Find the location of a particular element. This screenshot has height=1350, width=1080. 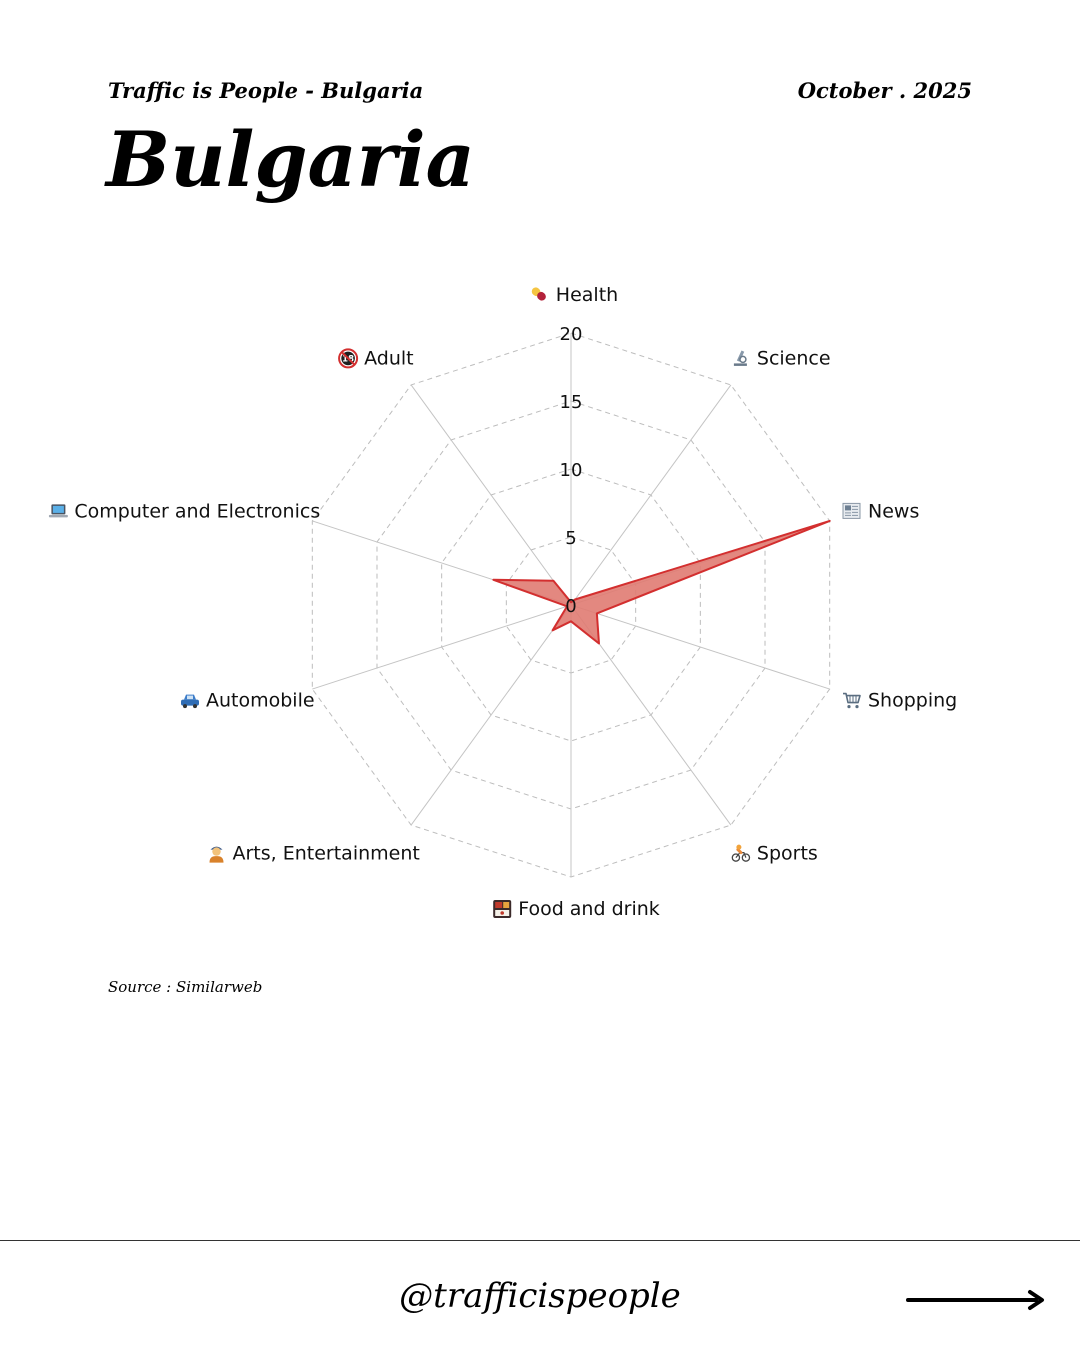

category-label-text: Computer and Electronics is located at coordinates (197, 511).